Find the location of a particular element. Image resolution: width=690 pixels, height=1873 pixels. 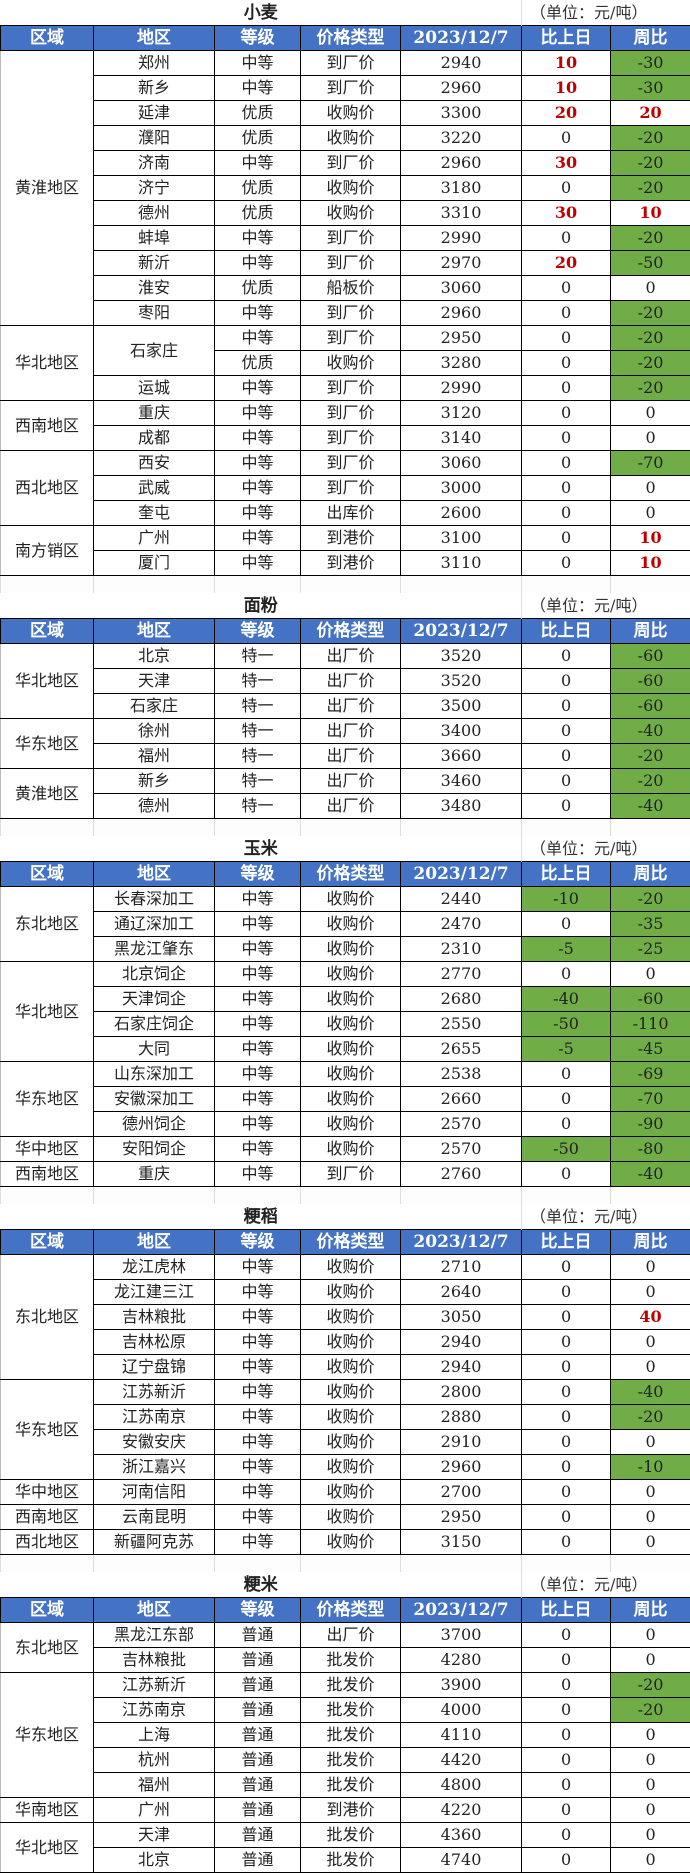

price-type: 出厂价 is located at coordinates (350, 731).